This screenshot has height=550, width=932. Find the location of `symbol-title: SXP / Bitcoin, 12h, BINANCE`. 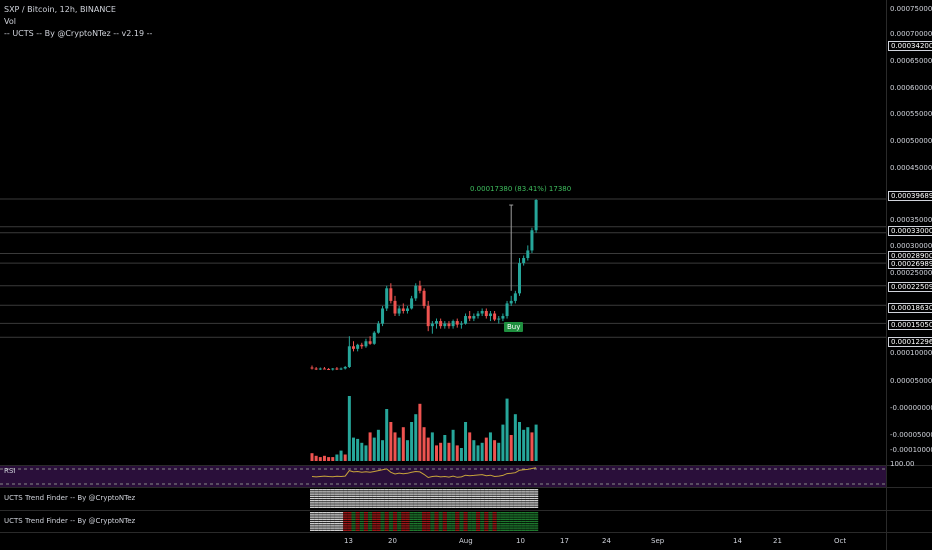

symbol-title: SXP / Bitcoin, 12h, BINANCE is located at coordinates (60, 9).